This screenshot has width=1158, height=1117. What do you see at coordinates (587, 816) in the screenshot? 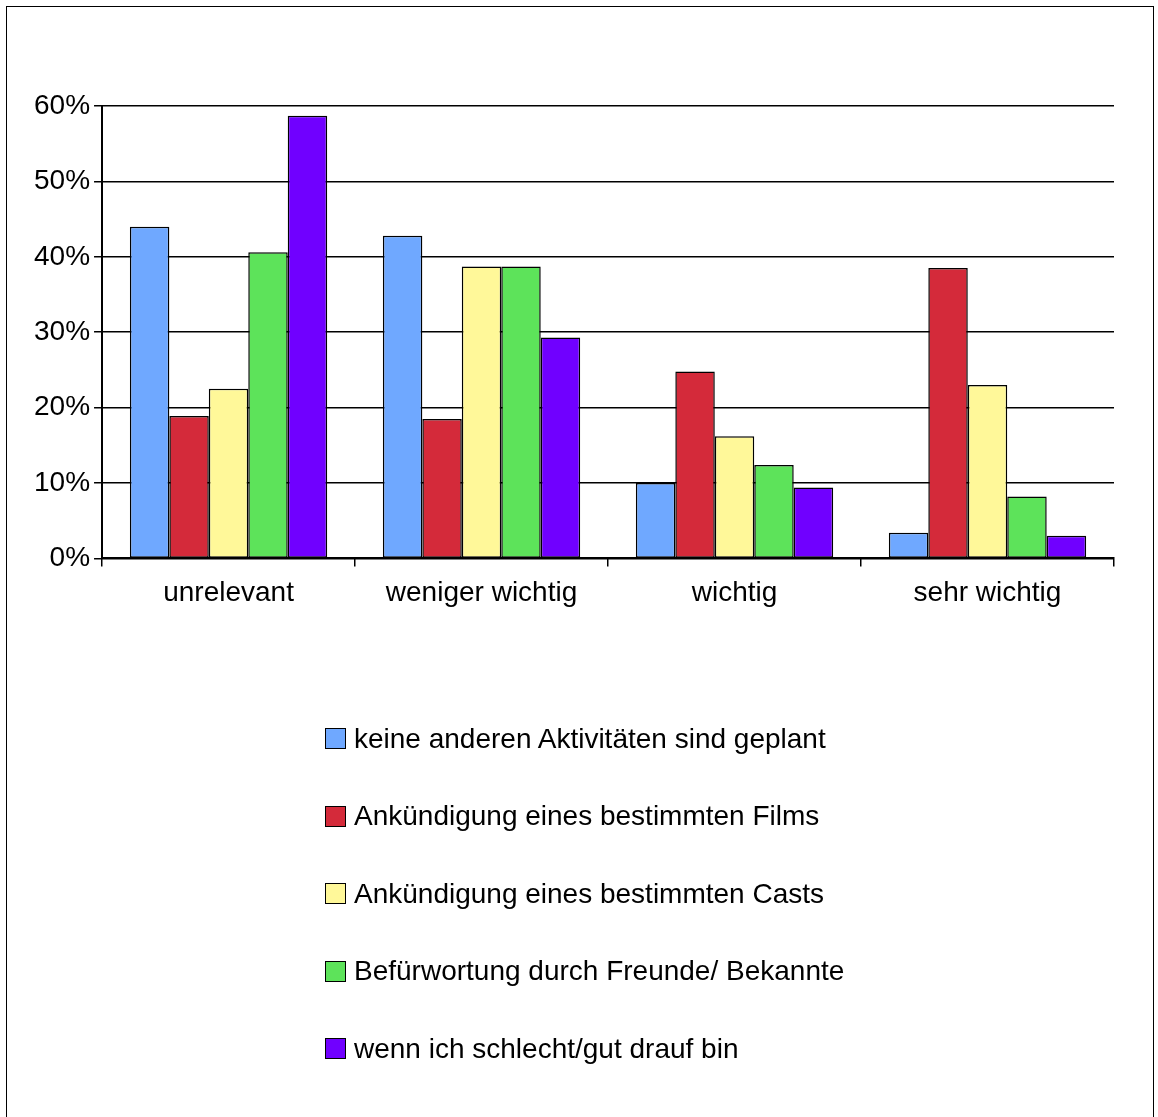
I see `legend-label: Ankündigung eines bestimmten Films` at bounding box center [587, 816].